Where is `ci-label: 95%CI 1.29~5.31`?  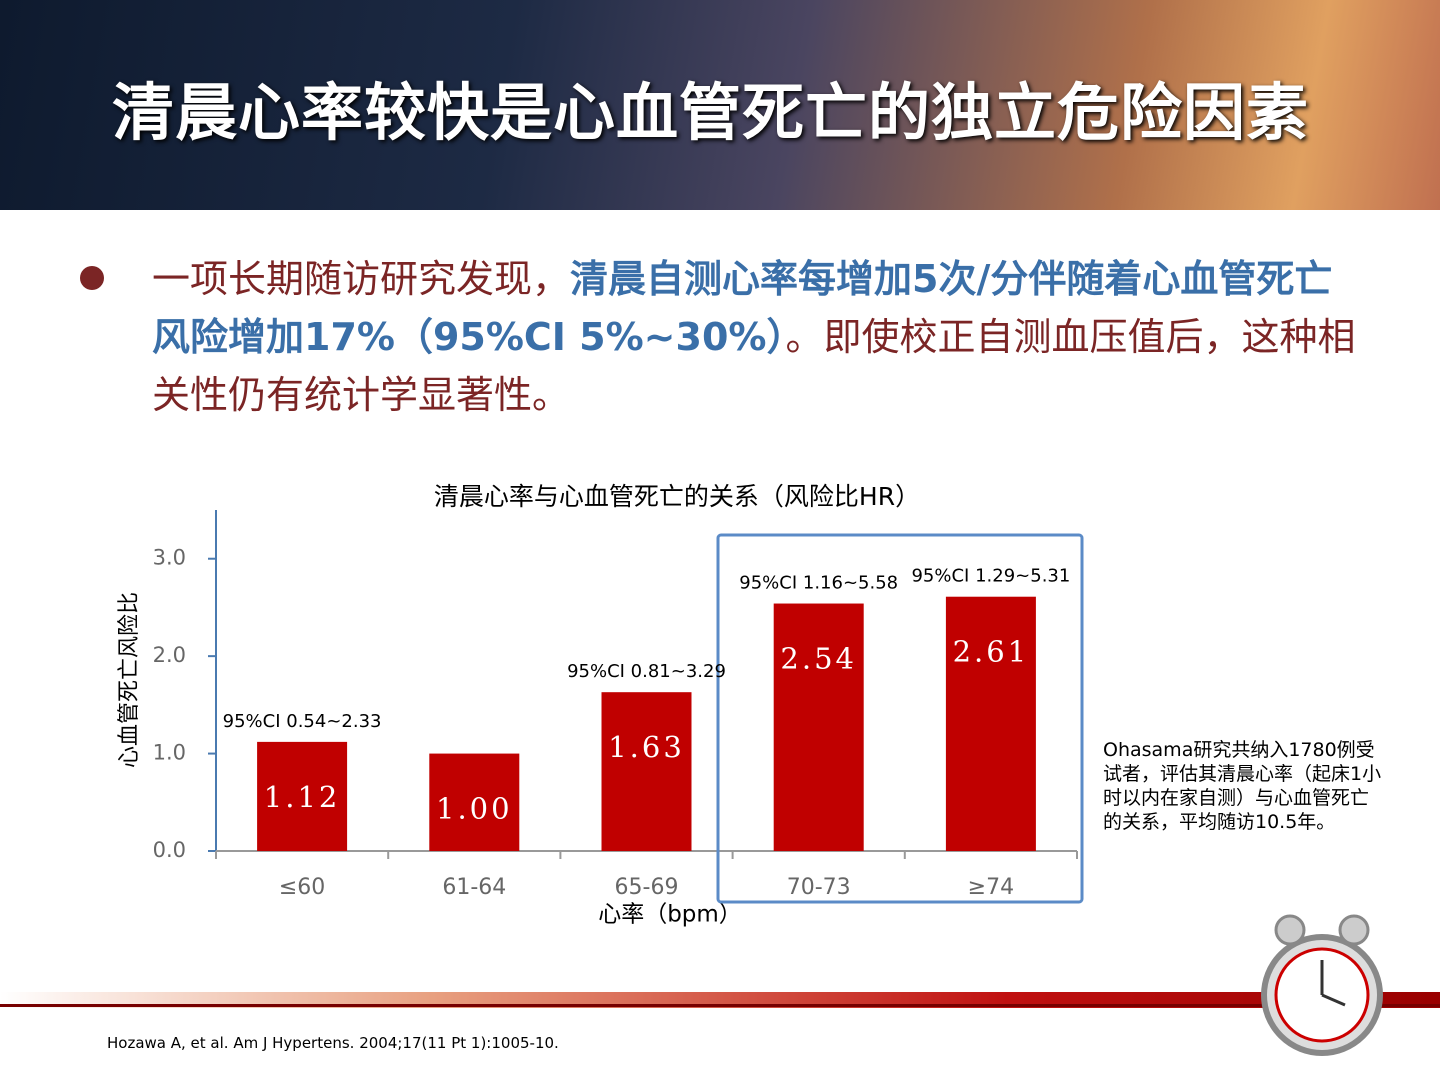
ci-label: 95%CI 1.29~5.31 is located at coordinates (990, 576).